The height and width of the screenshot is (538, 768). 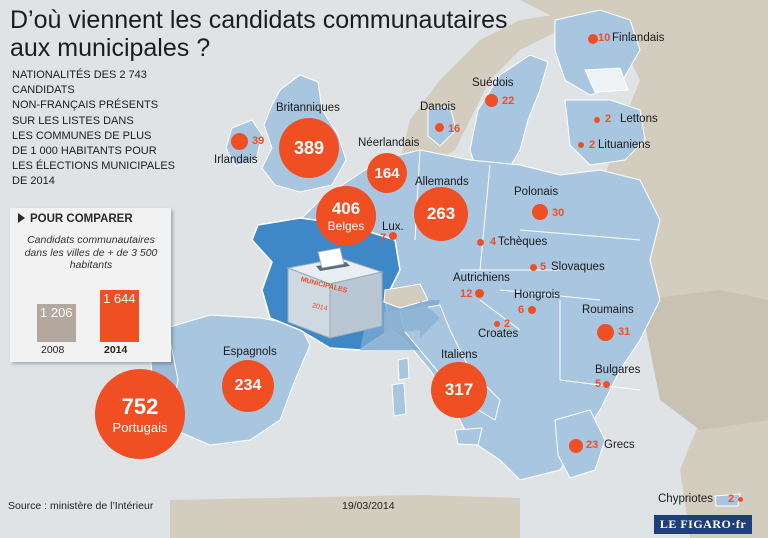 What do you see at coordinates (481, 278) in the screenshot?
I see `label-autrichiens: Autrichiens` at bounding box center [481, 278].